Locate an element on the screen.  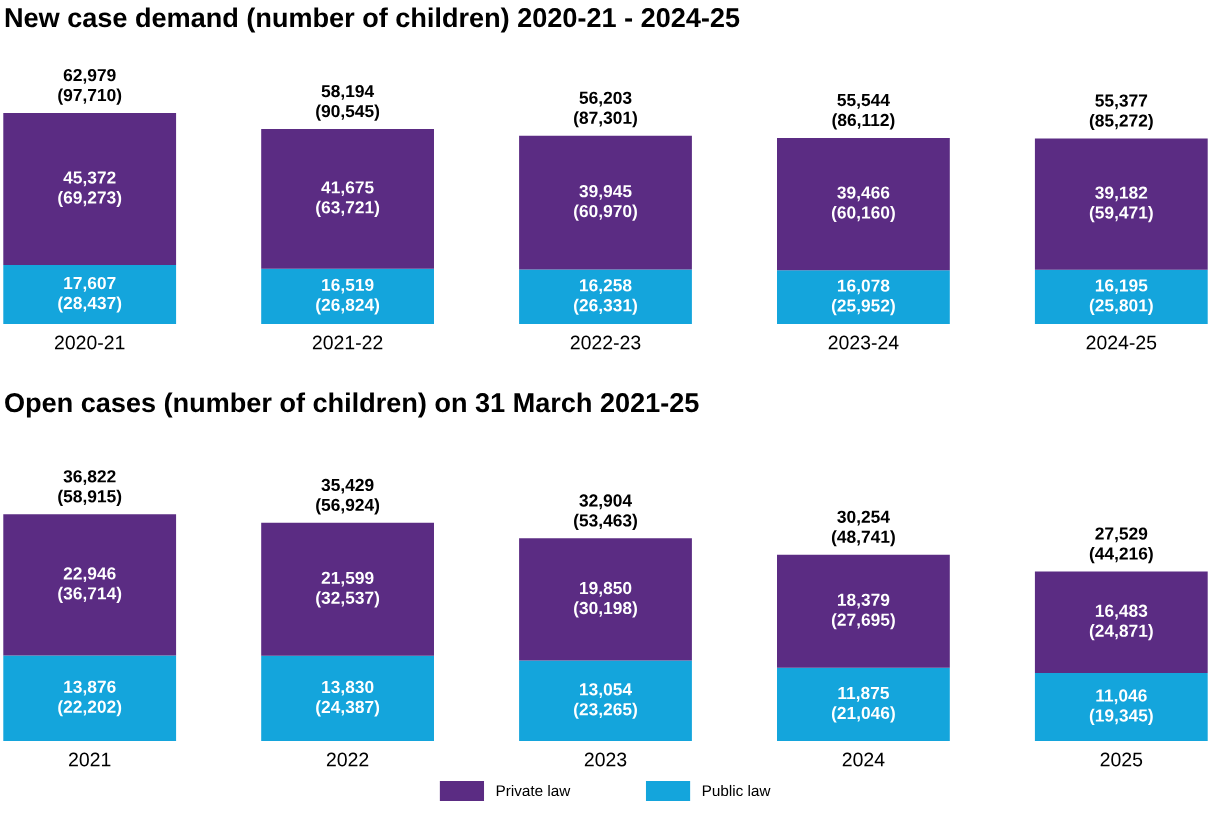
data-label: 39,466 (60,160) is located at coordinates (863, 204).